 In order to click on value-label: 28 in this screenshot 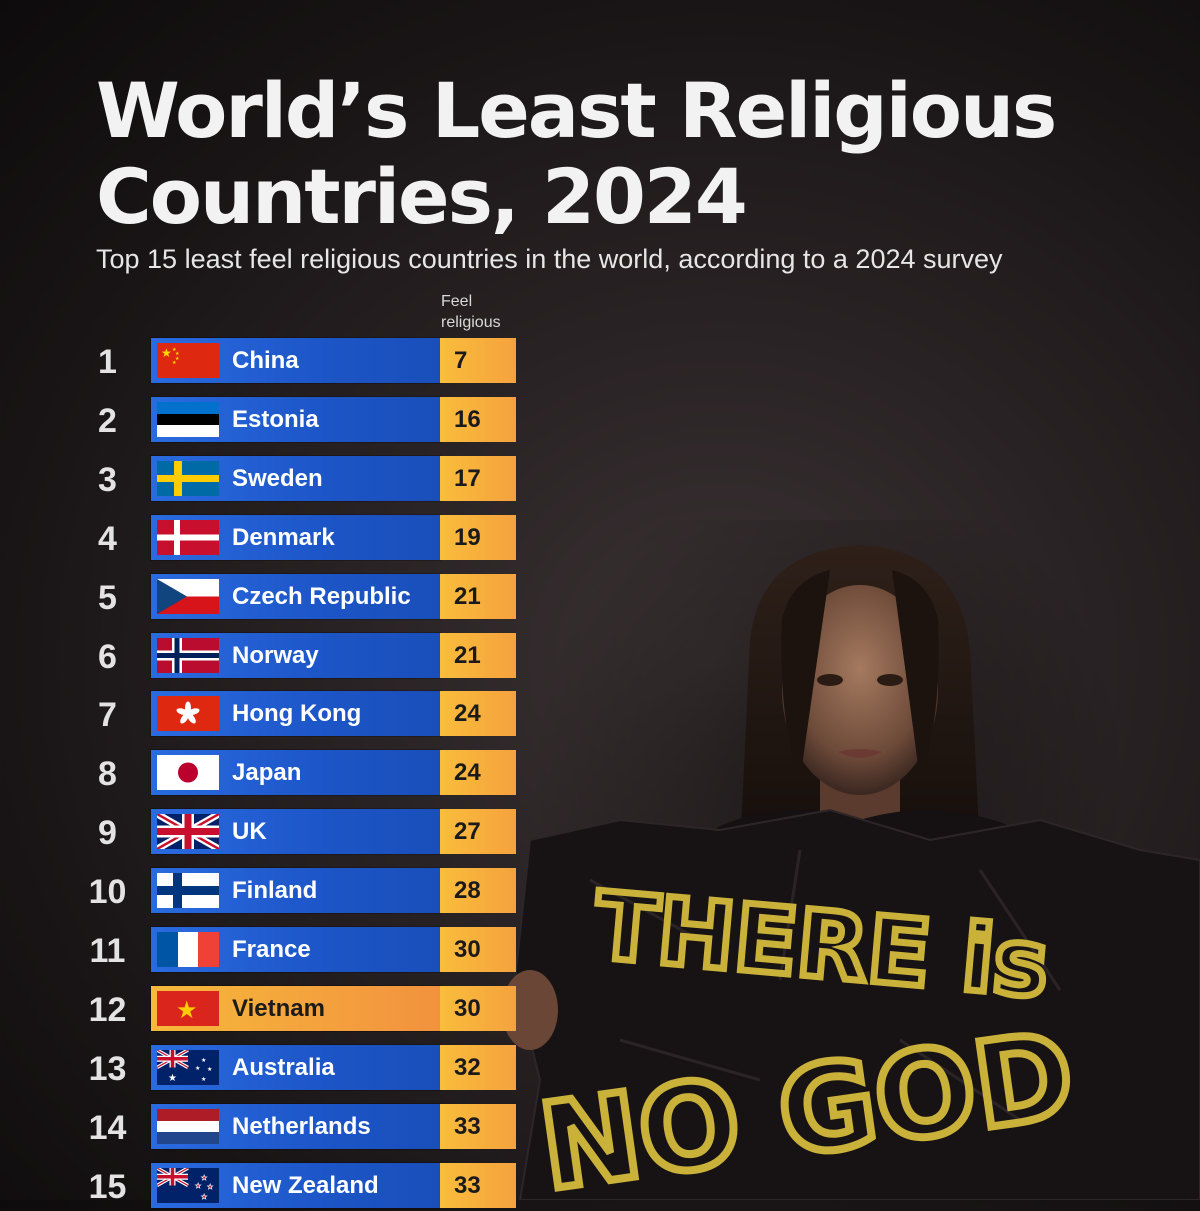, I will do `click(478, 890)`.